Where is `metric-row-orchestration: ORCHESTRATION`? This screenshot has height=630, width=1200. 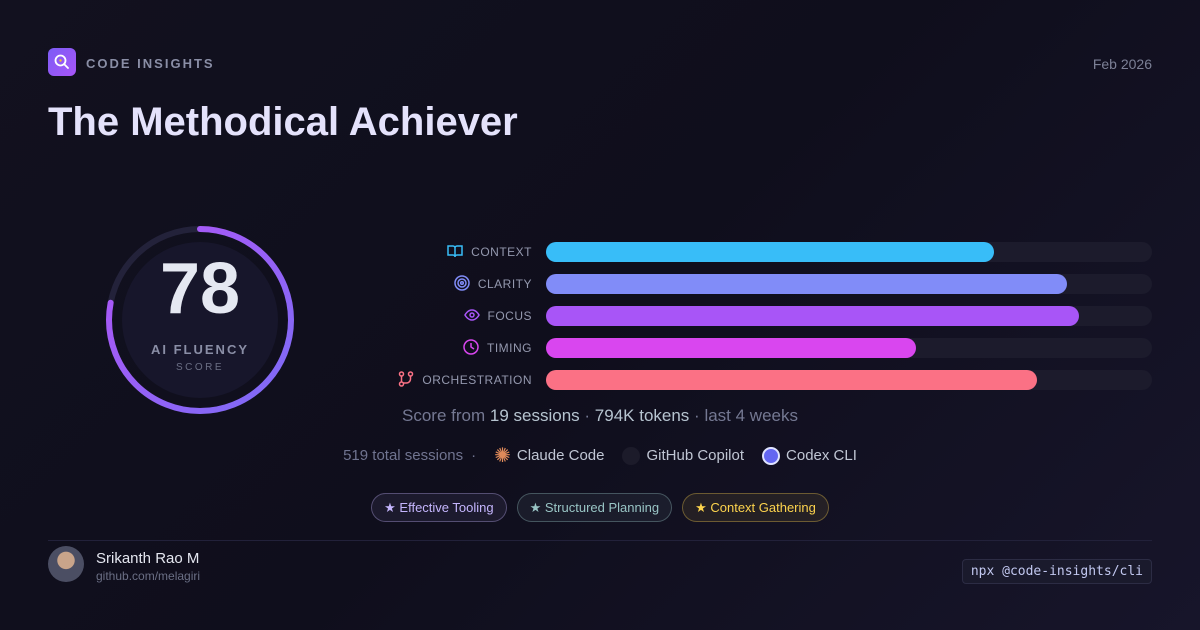 metric-row-orchestration: ORCHESTRATION is located at coordinates (775, 380).